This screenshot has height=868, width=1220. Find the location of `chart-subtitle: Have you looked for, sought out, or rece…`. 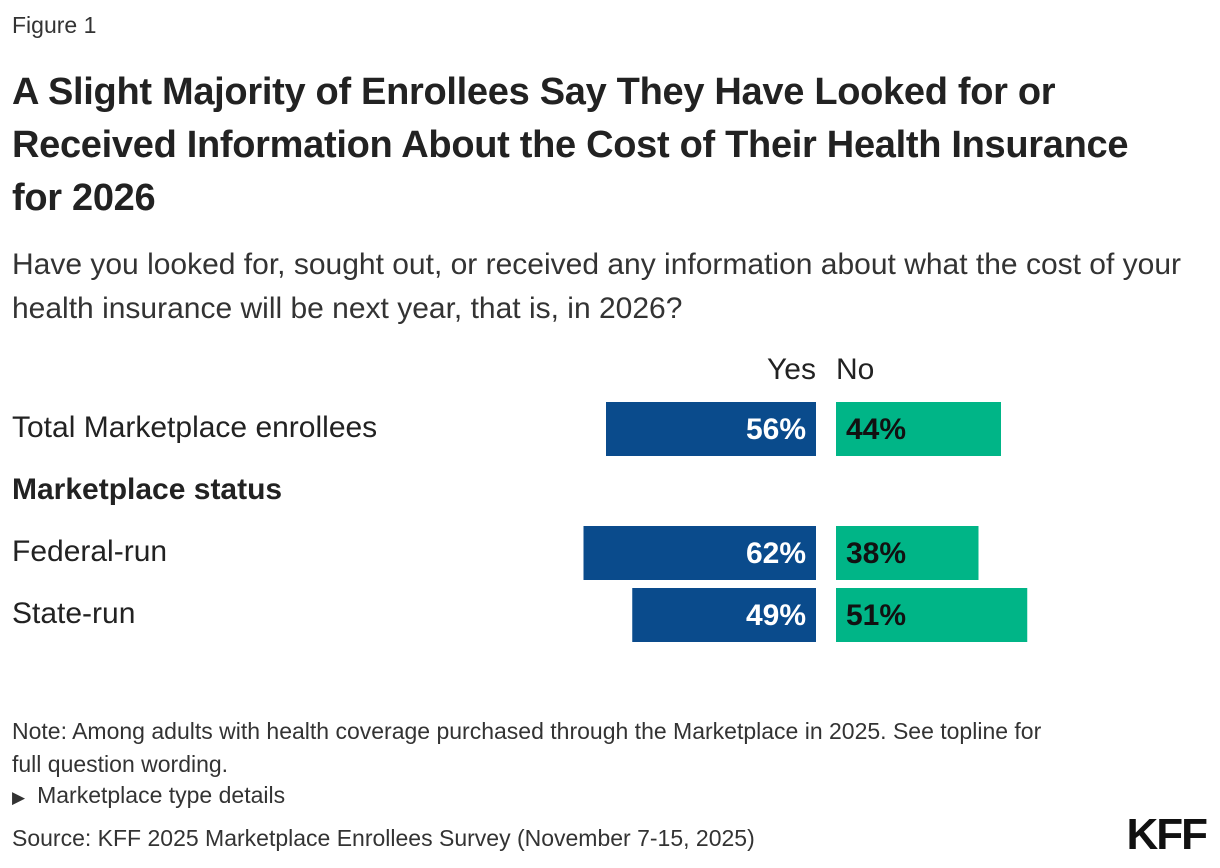

chart-subtitle: Have you looked for, sought out, or rece… is located at coordinates (597, 286).